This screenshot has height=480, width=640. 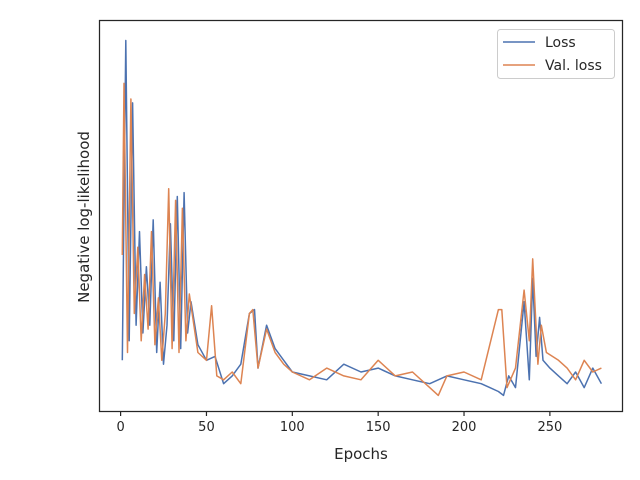 What do you see at coordinates (464, 427) in the screenshot?
I see `x-tick-label: 200` at bounding box center [464, 427].